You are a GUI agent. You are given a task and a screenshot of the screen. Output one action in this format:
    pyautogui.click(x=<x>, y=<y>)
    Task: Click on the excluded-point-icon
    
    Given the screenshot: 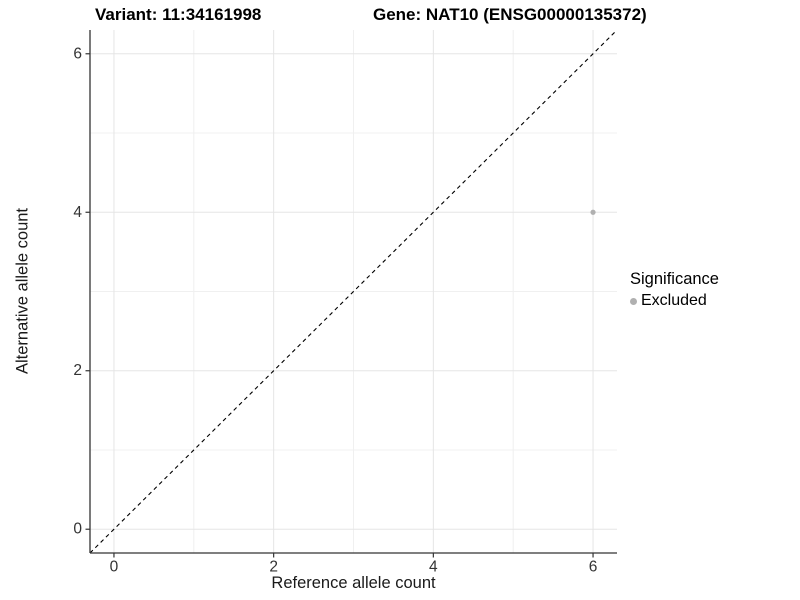 What is the action you would take?
    pyautogui.click(x=633, y=301)
    